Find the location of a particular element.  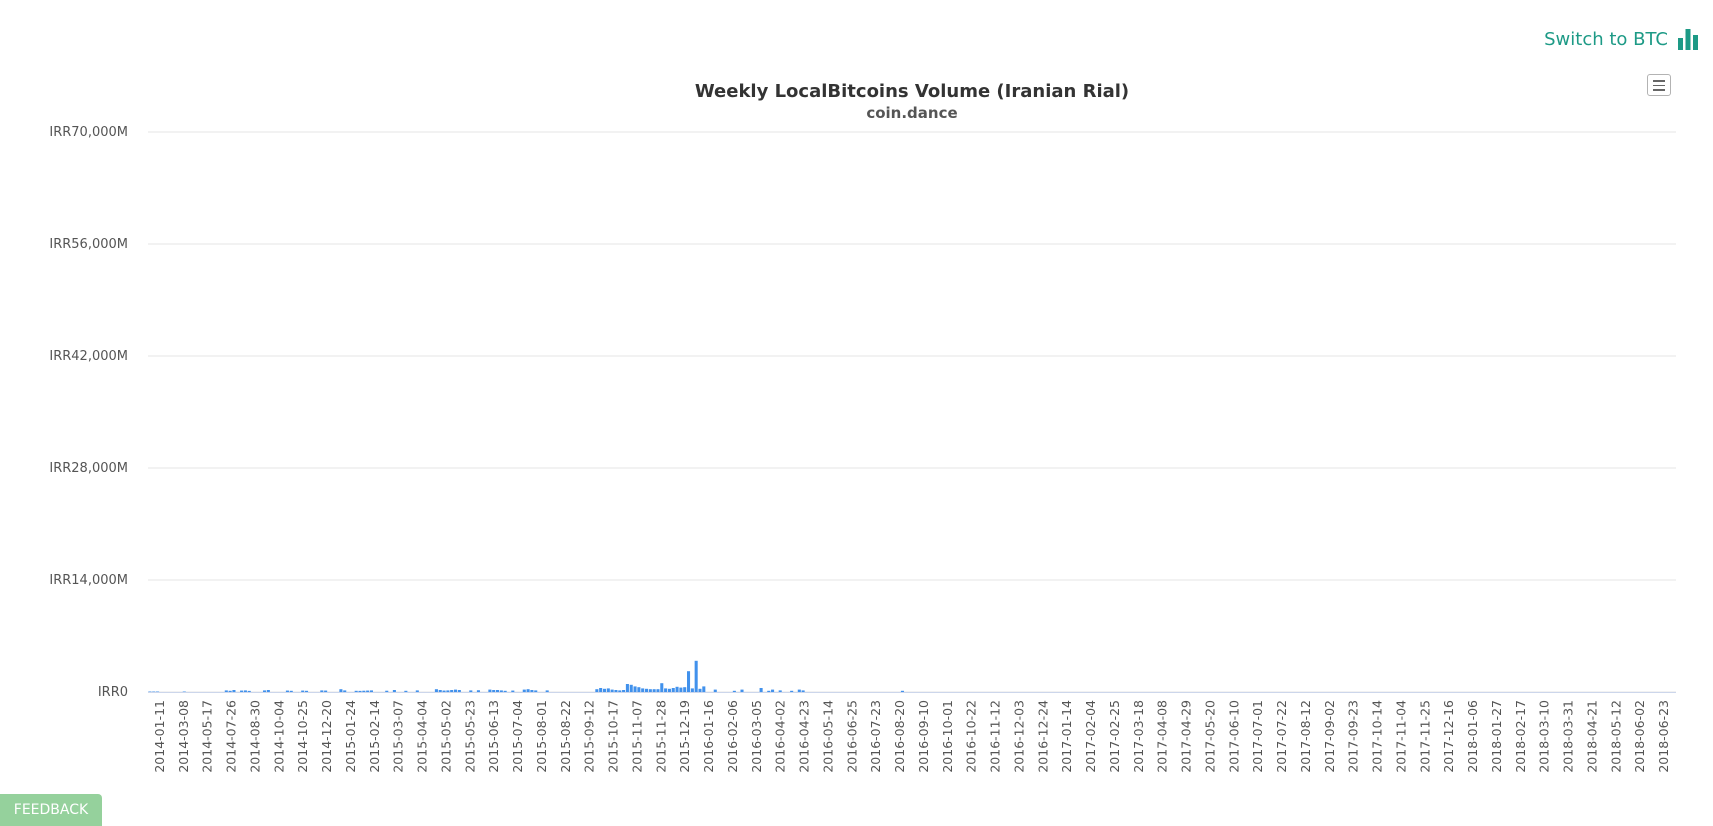

hamburger-menu-icon is located at coordinates (1659, 85).